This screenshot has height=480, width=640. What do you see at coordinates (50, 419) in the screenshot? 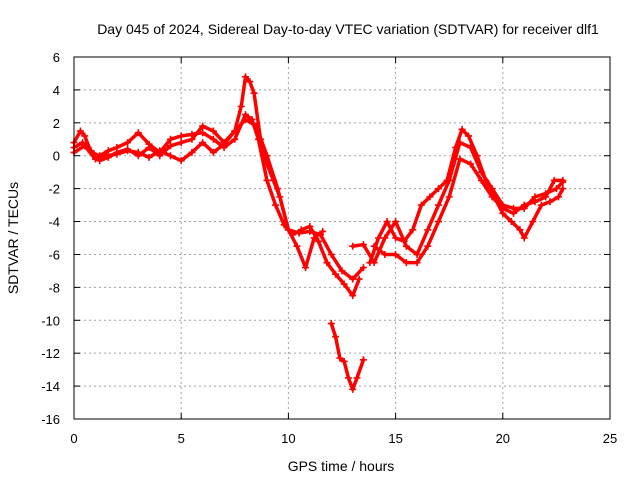
I see `y-tick-label: -16` at bounding box center [50, 419].